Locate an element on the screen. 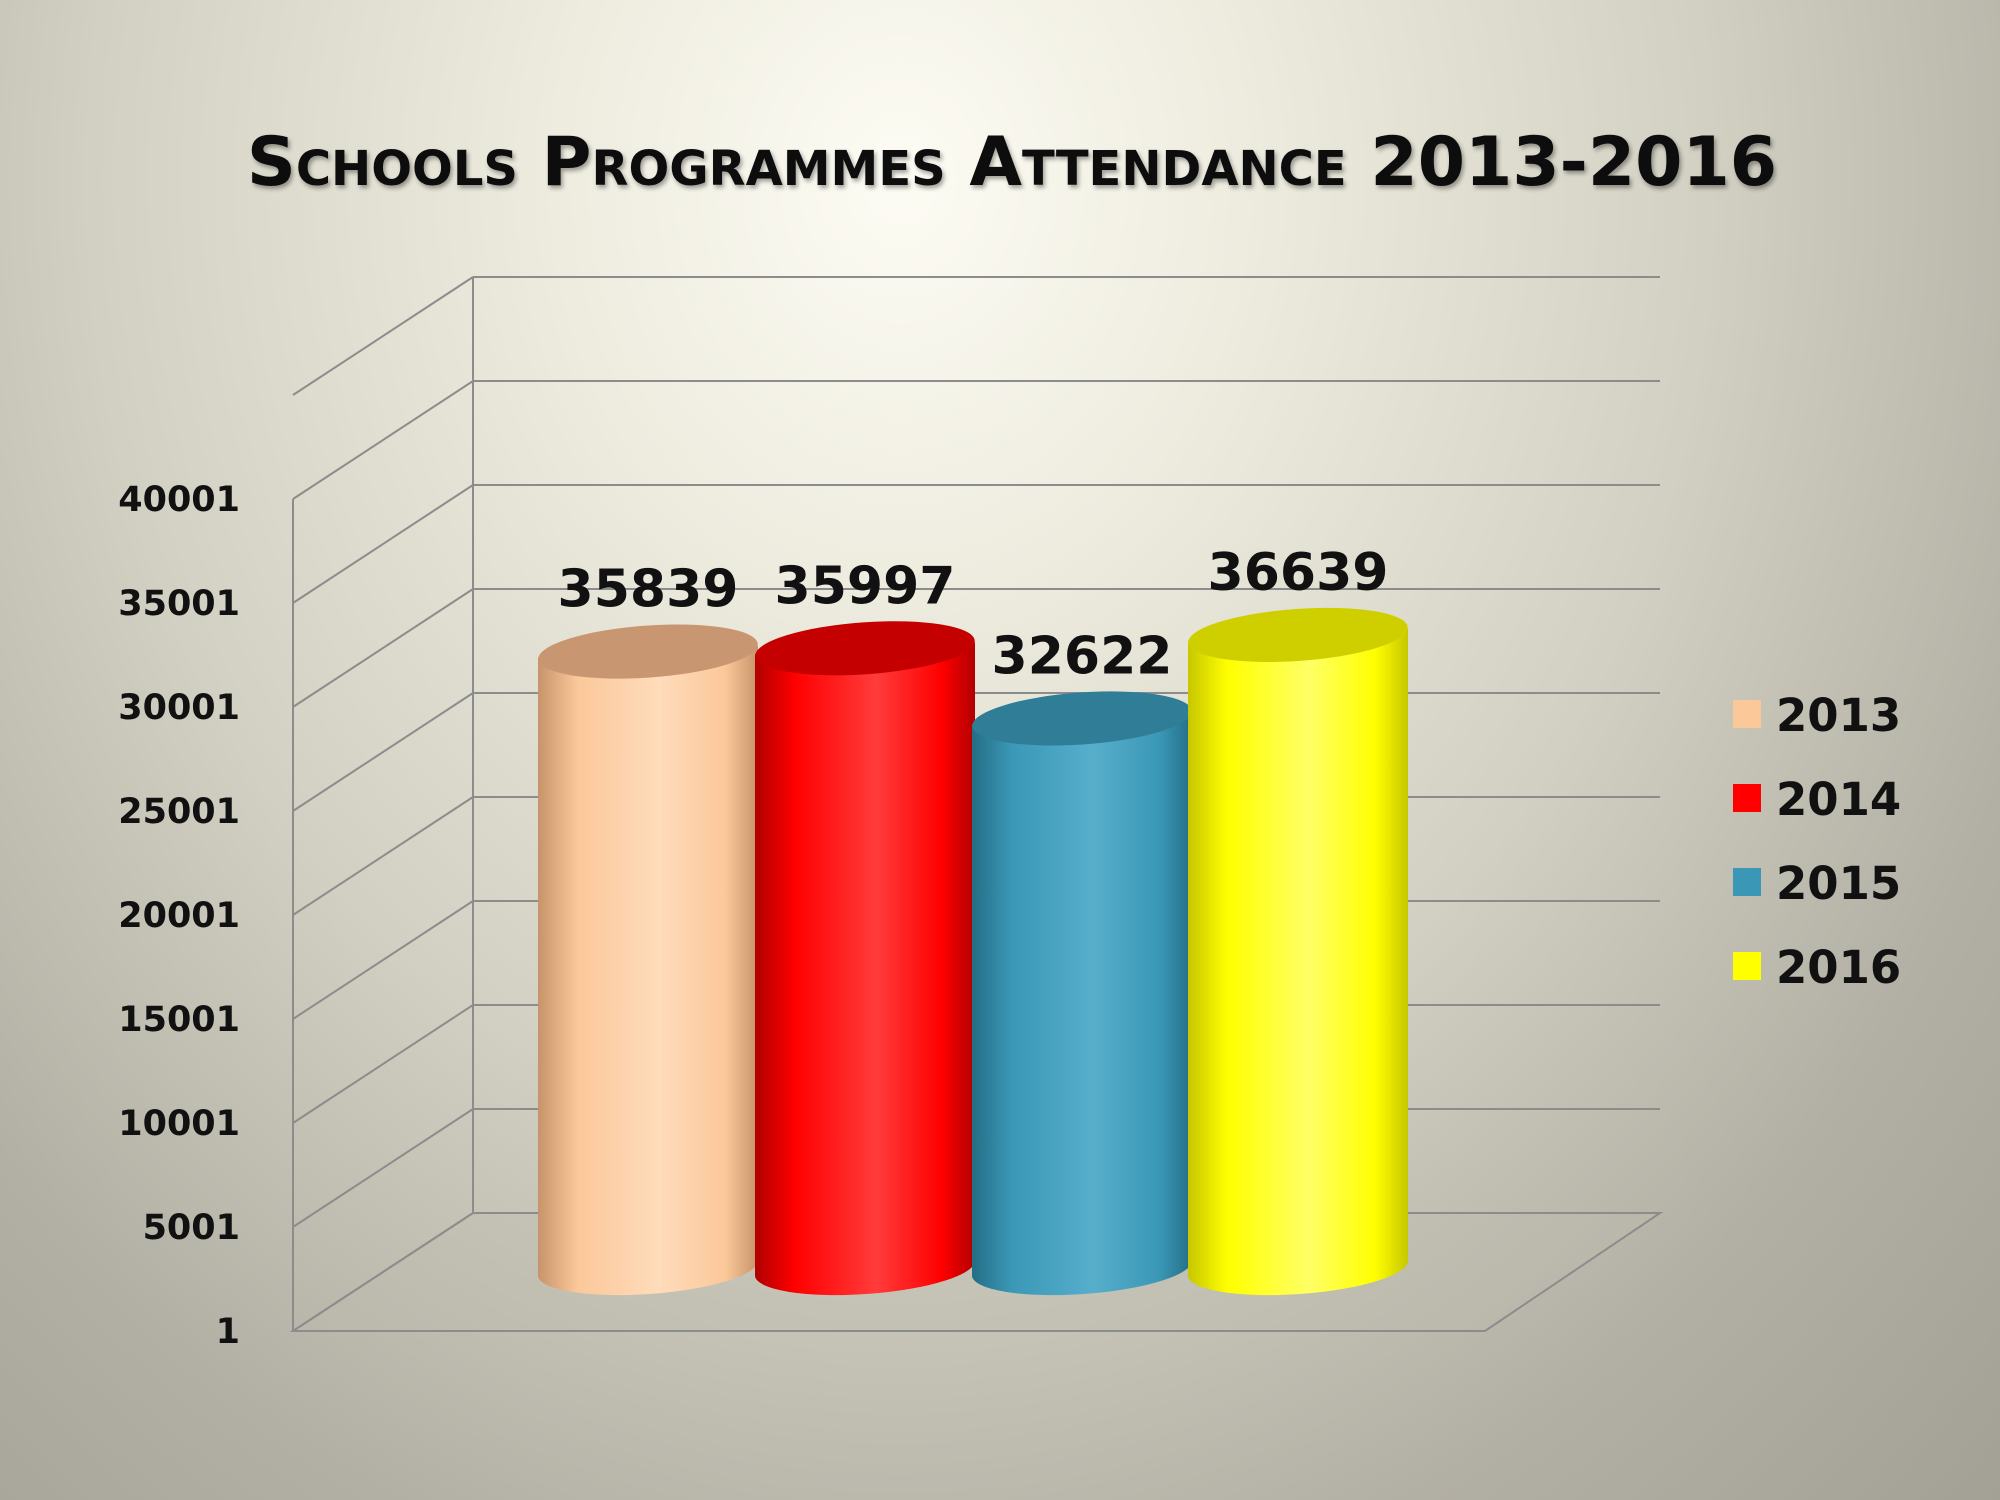  legend-label: 2013 is located at coordinates (1838, 715).